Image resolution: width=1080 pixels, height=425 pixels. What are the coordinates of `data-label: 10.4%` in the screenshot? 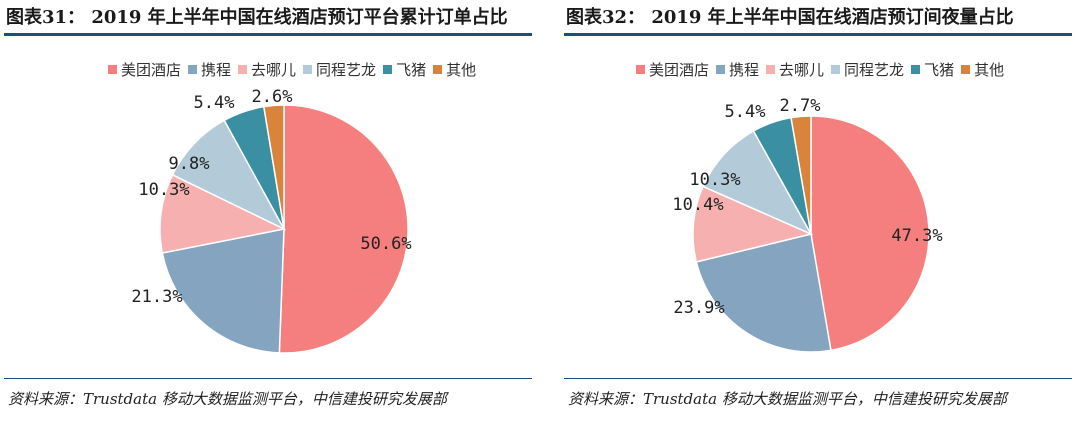 It's located at (697, 205).